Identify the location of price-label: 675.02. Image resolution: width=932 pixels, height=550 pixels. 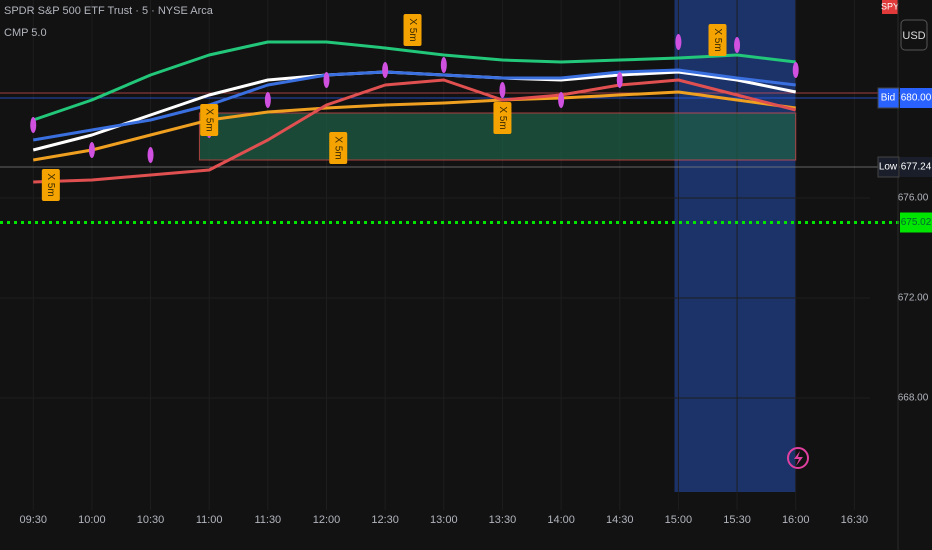
(916, 222).